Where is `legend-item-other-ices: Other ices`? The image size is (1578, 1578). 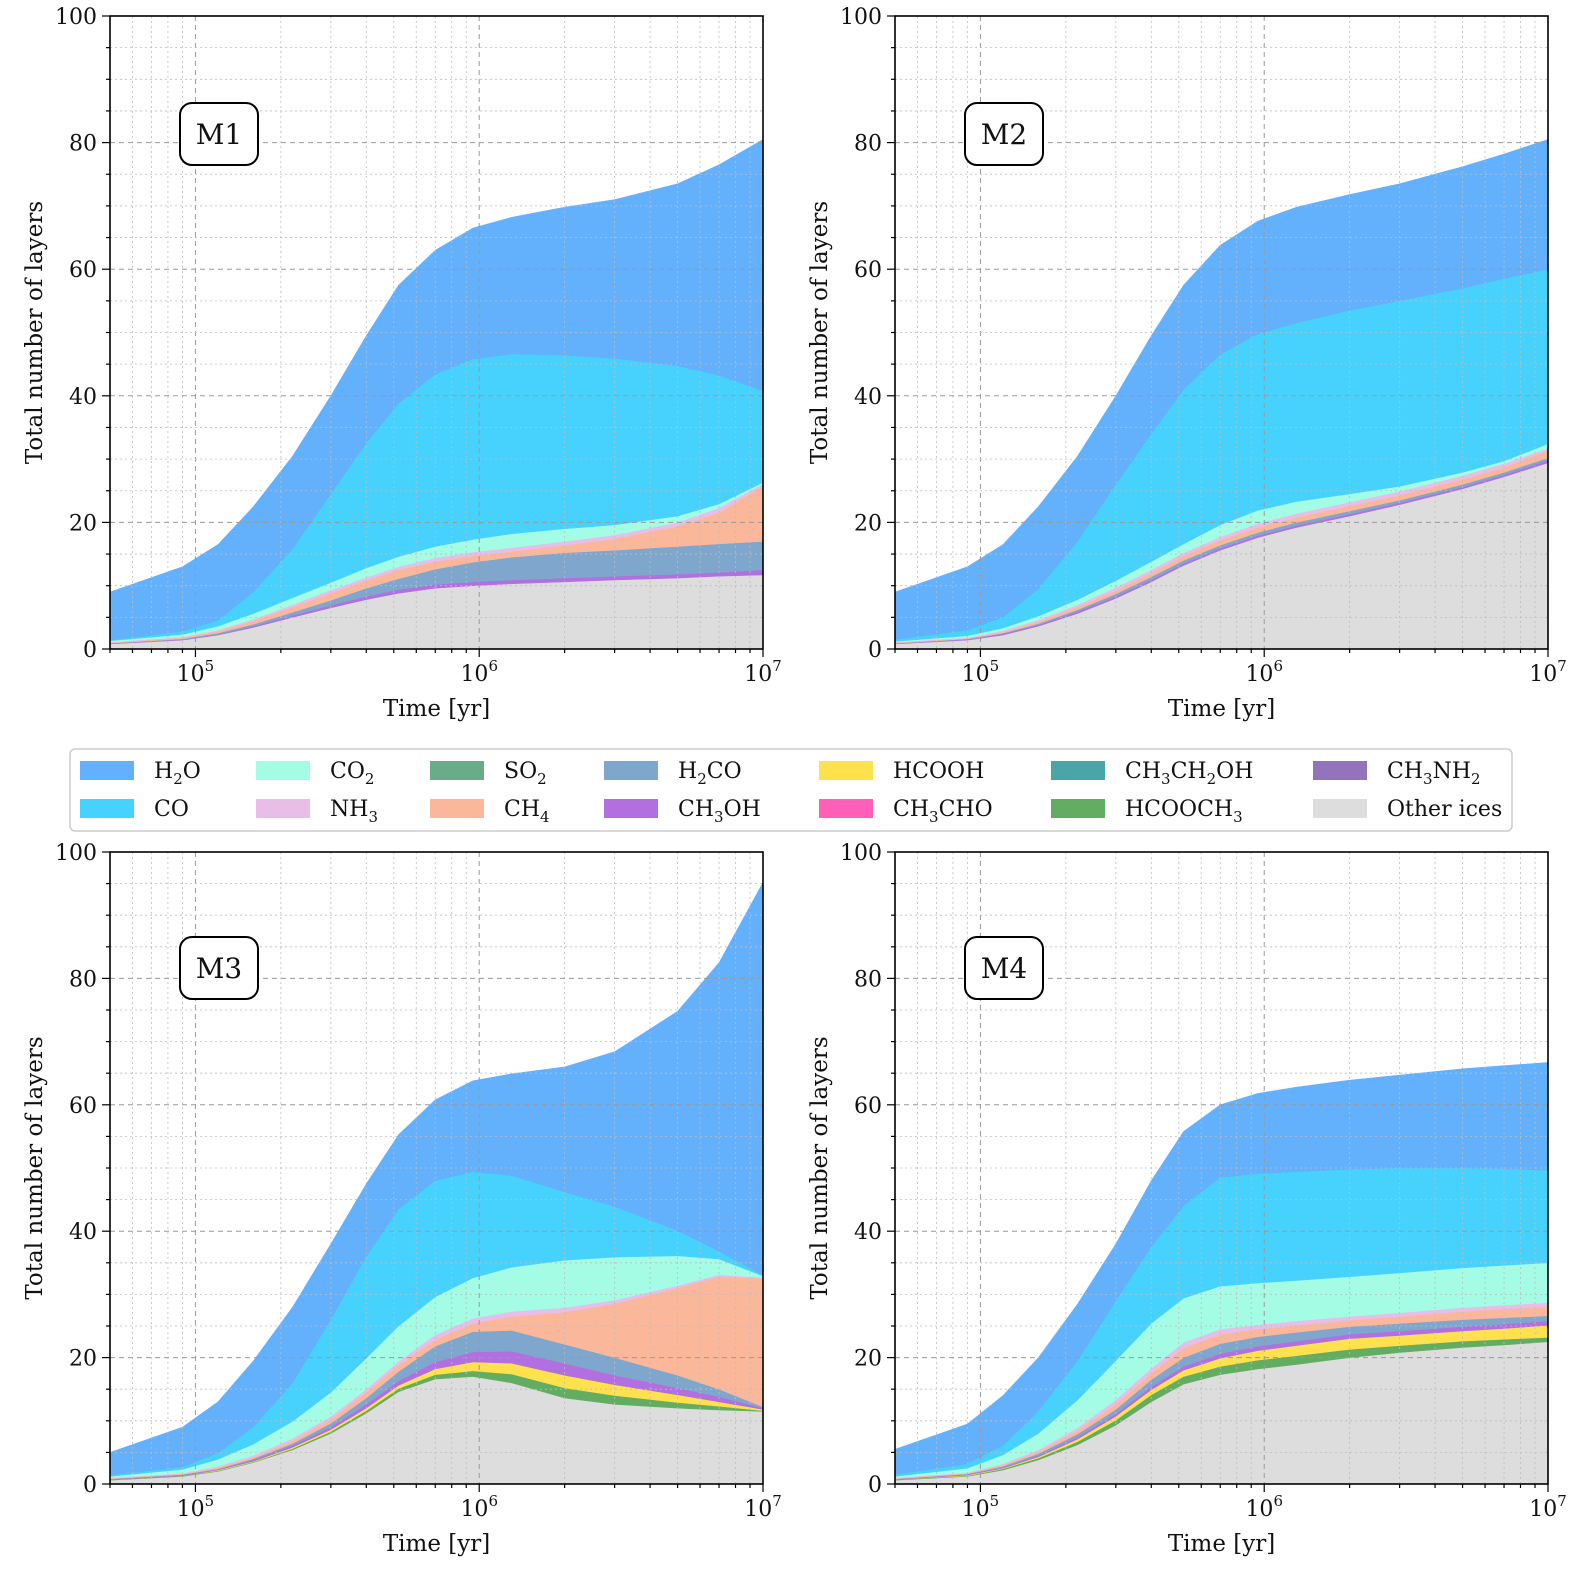
legend-item-other-ices: Other ices is located at coordinates (1407, 809).